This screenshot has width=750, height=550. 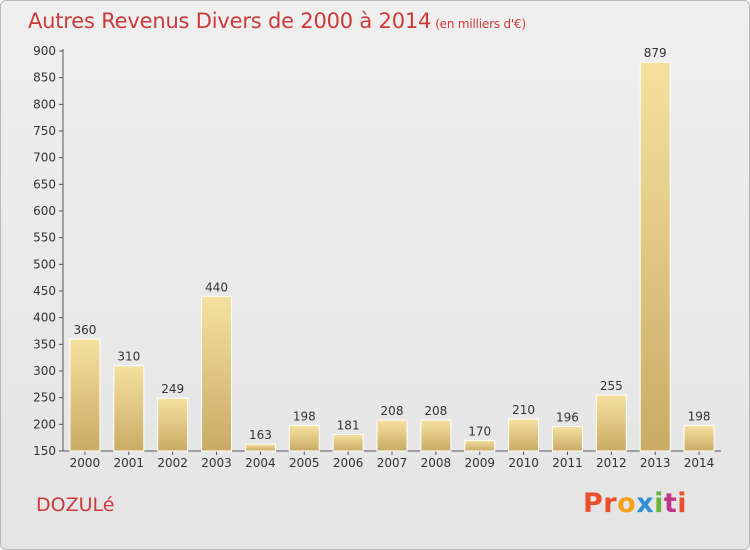 What do you see at coordinates (85, 463) in the screenshot?
I see `x-tick-label: 2000` at bounding box center [85, 463].